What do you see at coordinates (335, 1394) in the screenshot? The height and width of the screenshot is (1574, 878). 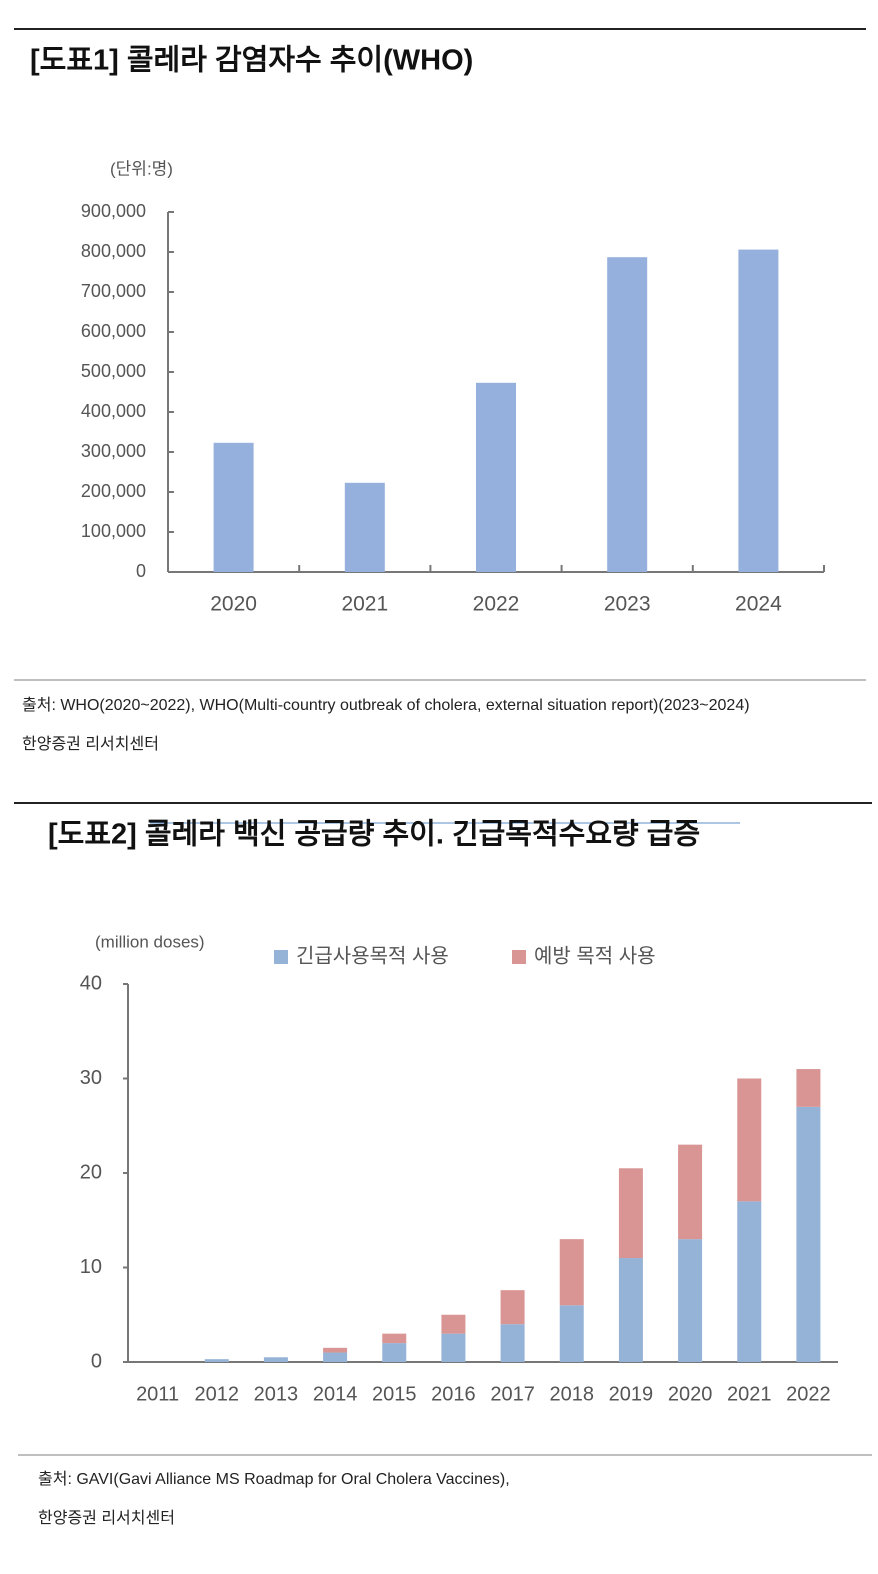 I see `x-tick-label: 2014` at bounding box center [335, 1394].